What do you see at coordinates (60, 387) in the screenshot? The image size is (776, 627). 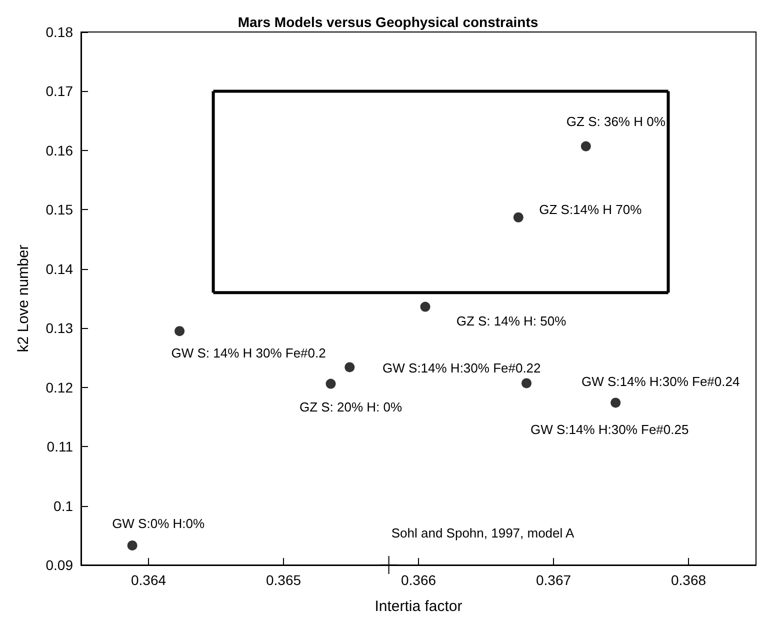 I see `y-tick-label: 0.12` at bounding box center [60, 387].